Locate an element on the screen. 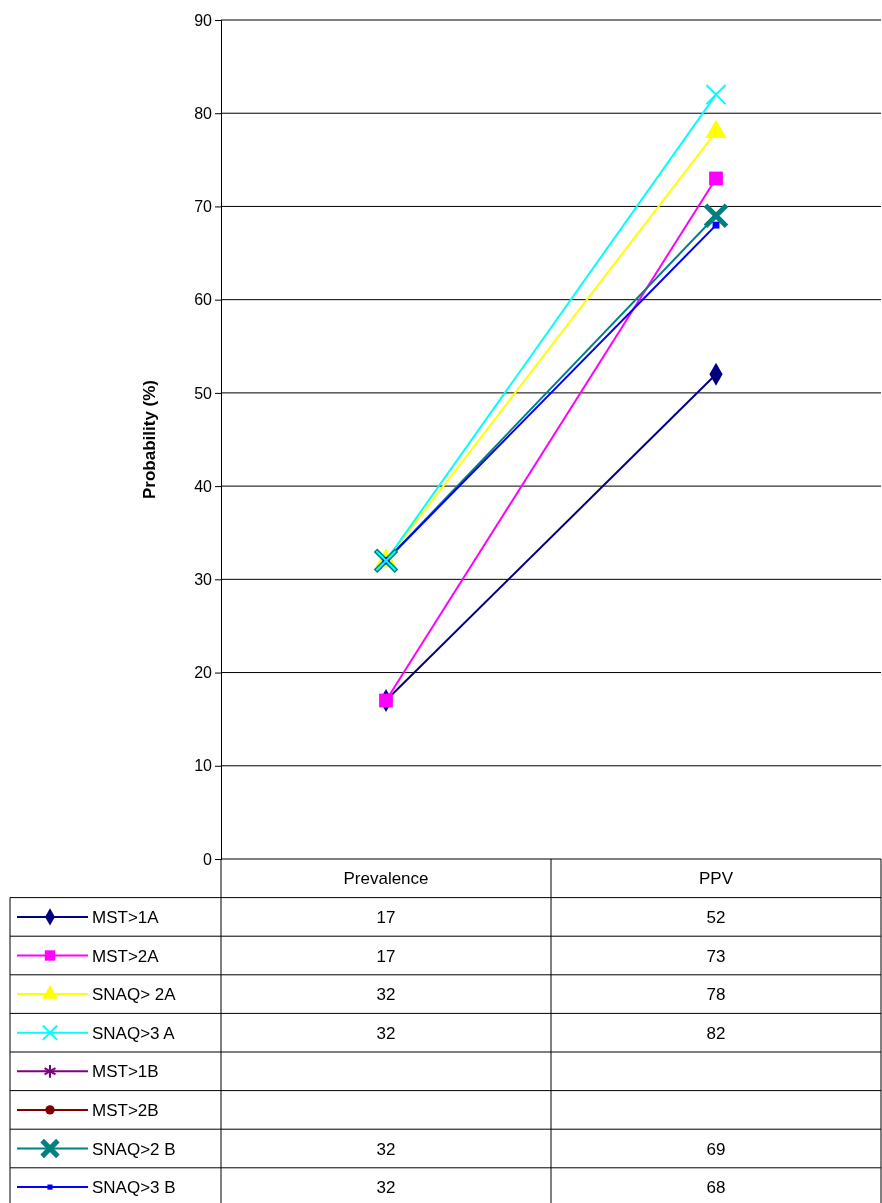 This screenshot has height=1203, width=882. data-label: 78 is located at coordinates (716, 995).